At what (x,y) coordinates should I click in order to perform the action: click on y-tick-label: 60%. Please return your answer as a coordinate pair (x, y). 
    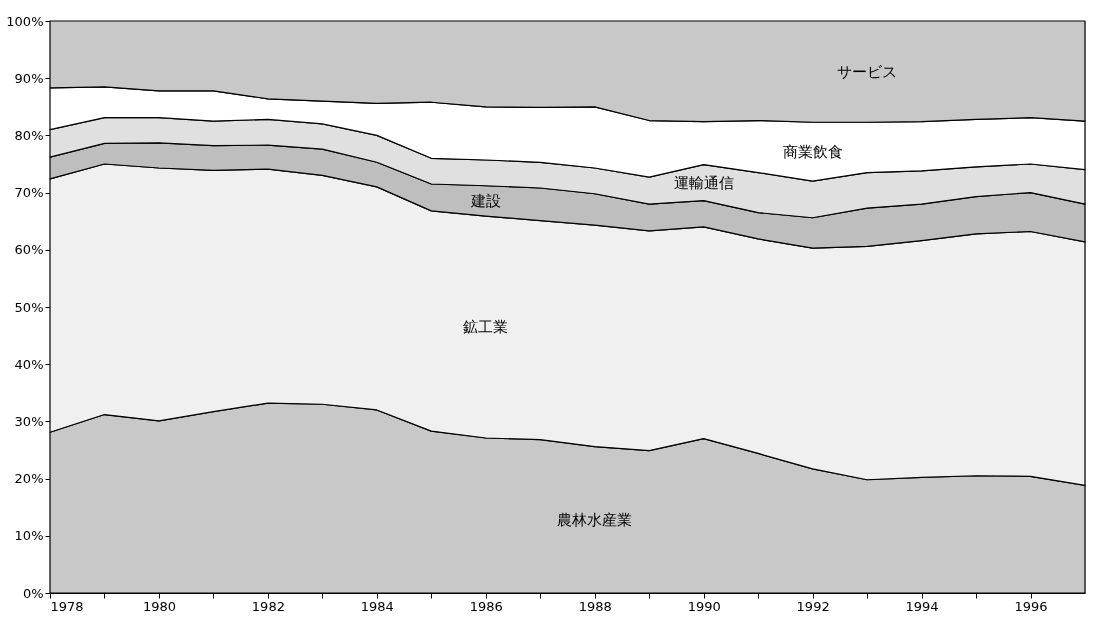
    Looking at the image, I should click on (29, 250).